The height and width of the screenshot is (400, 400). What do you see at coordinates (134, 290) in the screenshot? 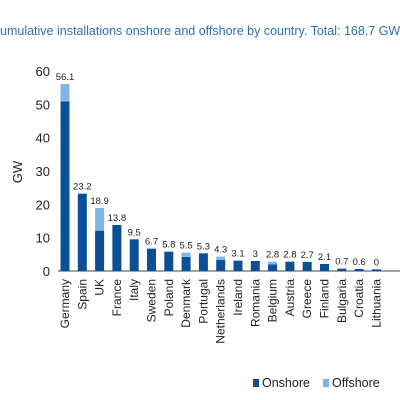
I see `category-label: Italy` at bounding box center [134, 290].